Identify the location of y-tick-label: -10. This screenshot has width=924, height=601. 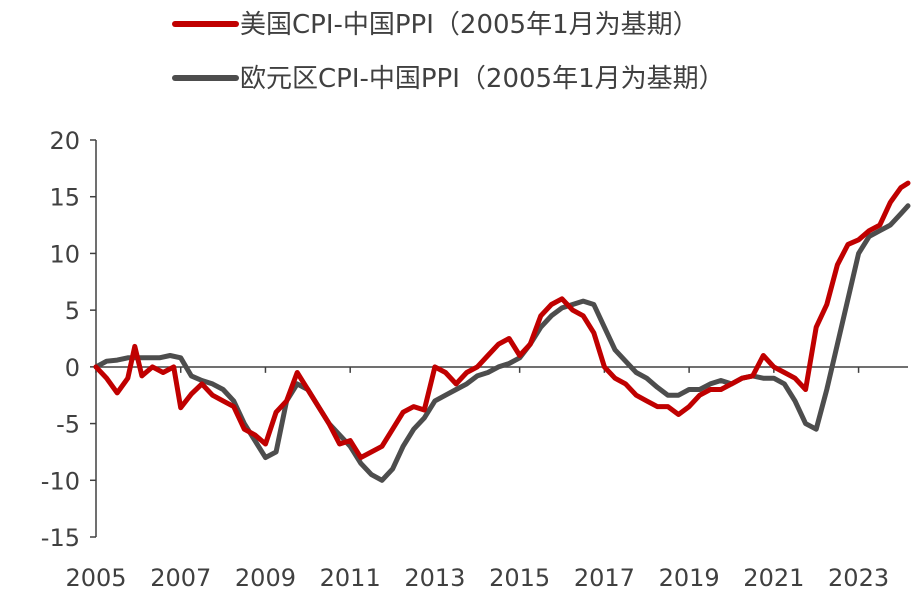
(60, 481).